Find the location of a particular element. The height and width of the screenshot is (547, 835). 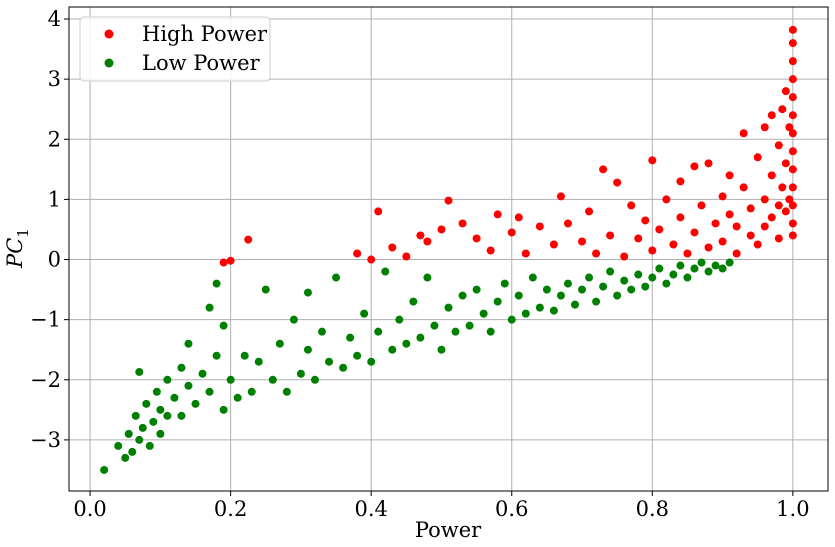

y-tick-label: −3 is located at coordinates (45, 440).